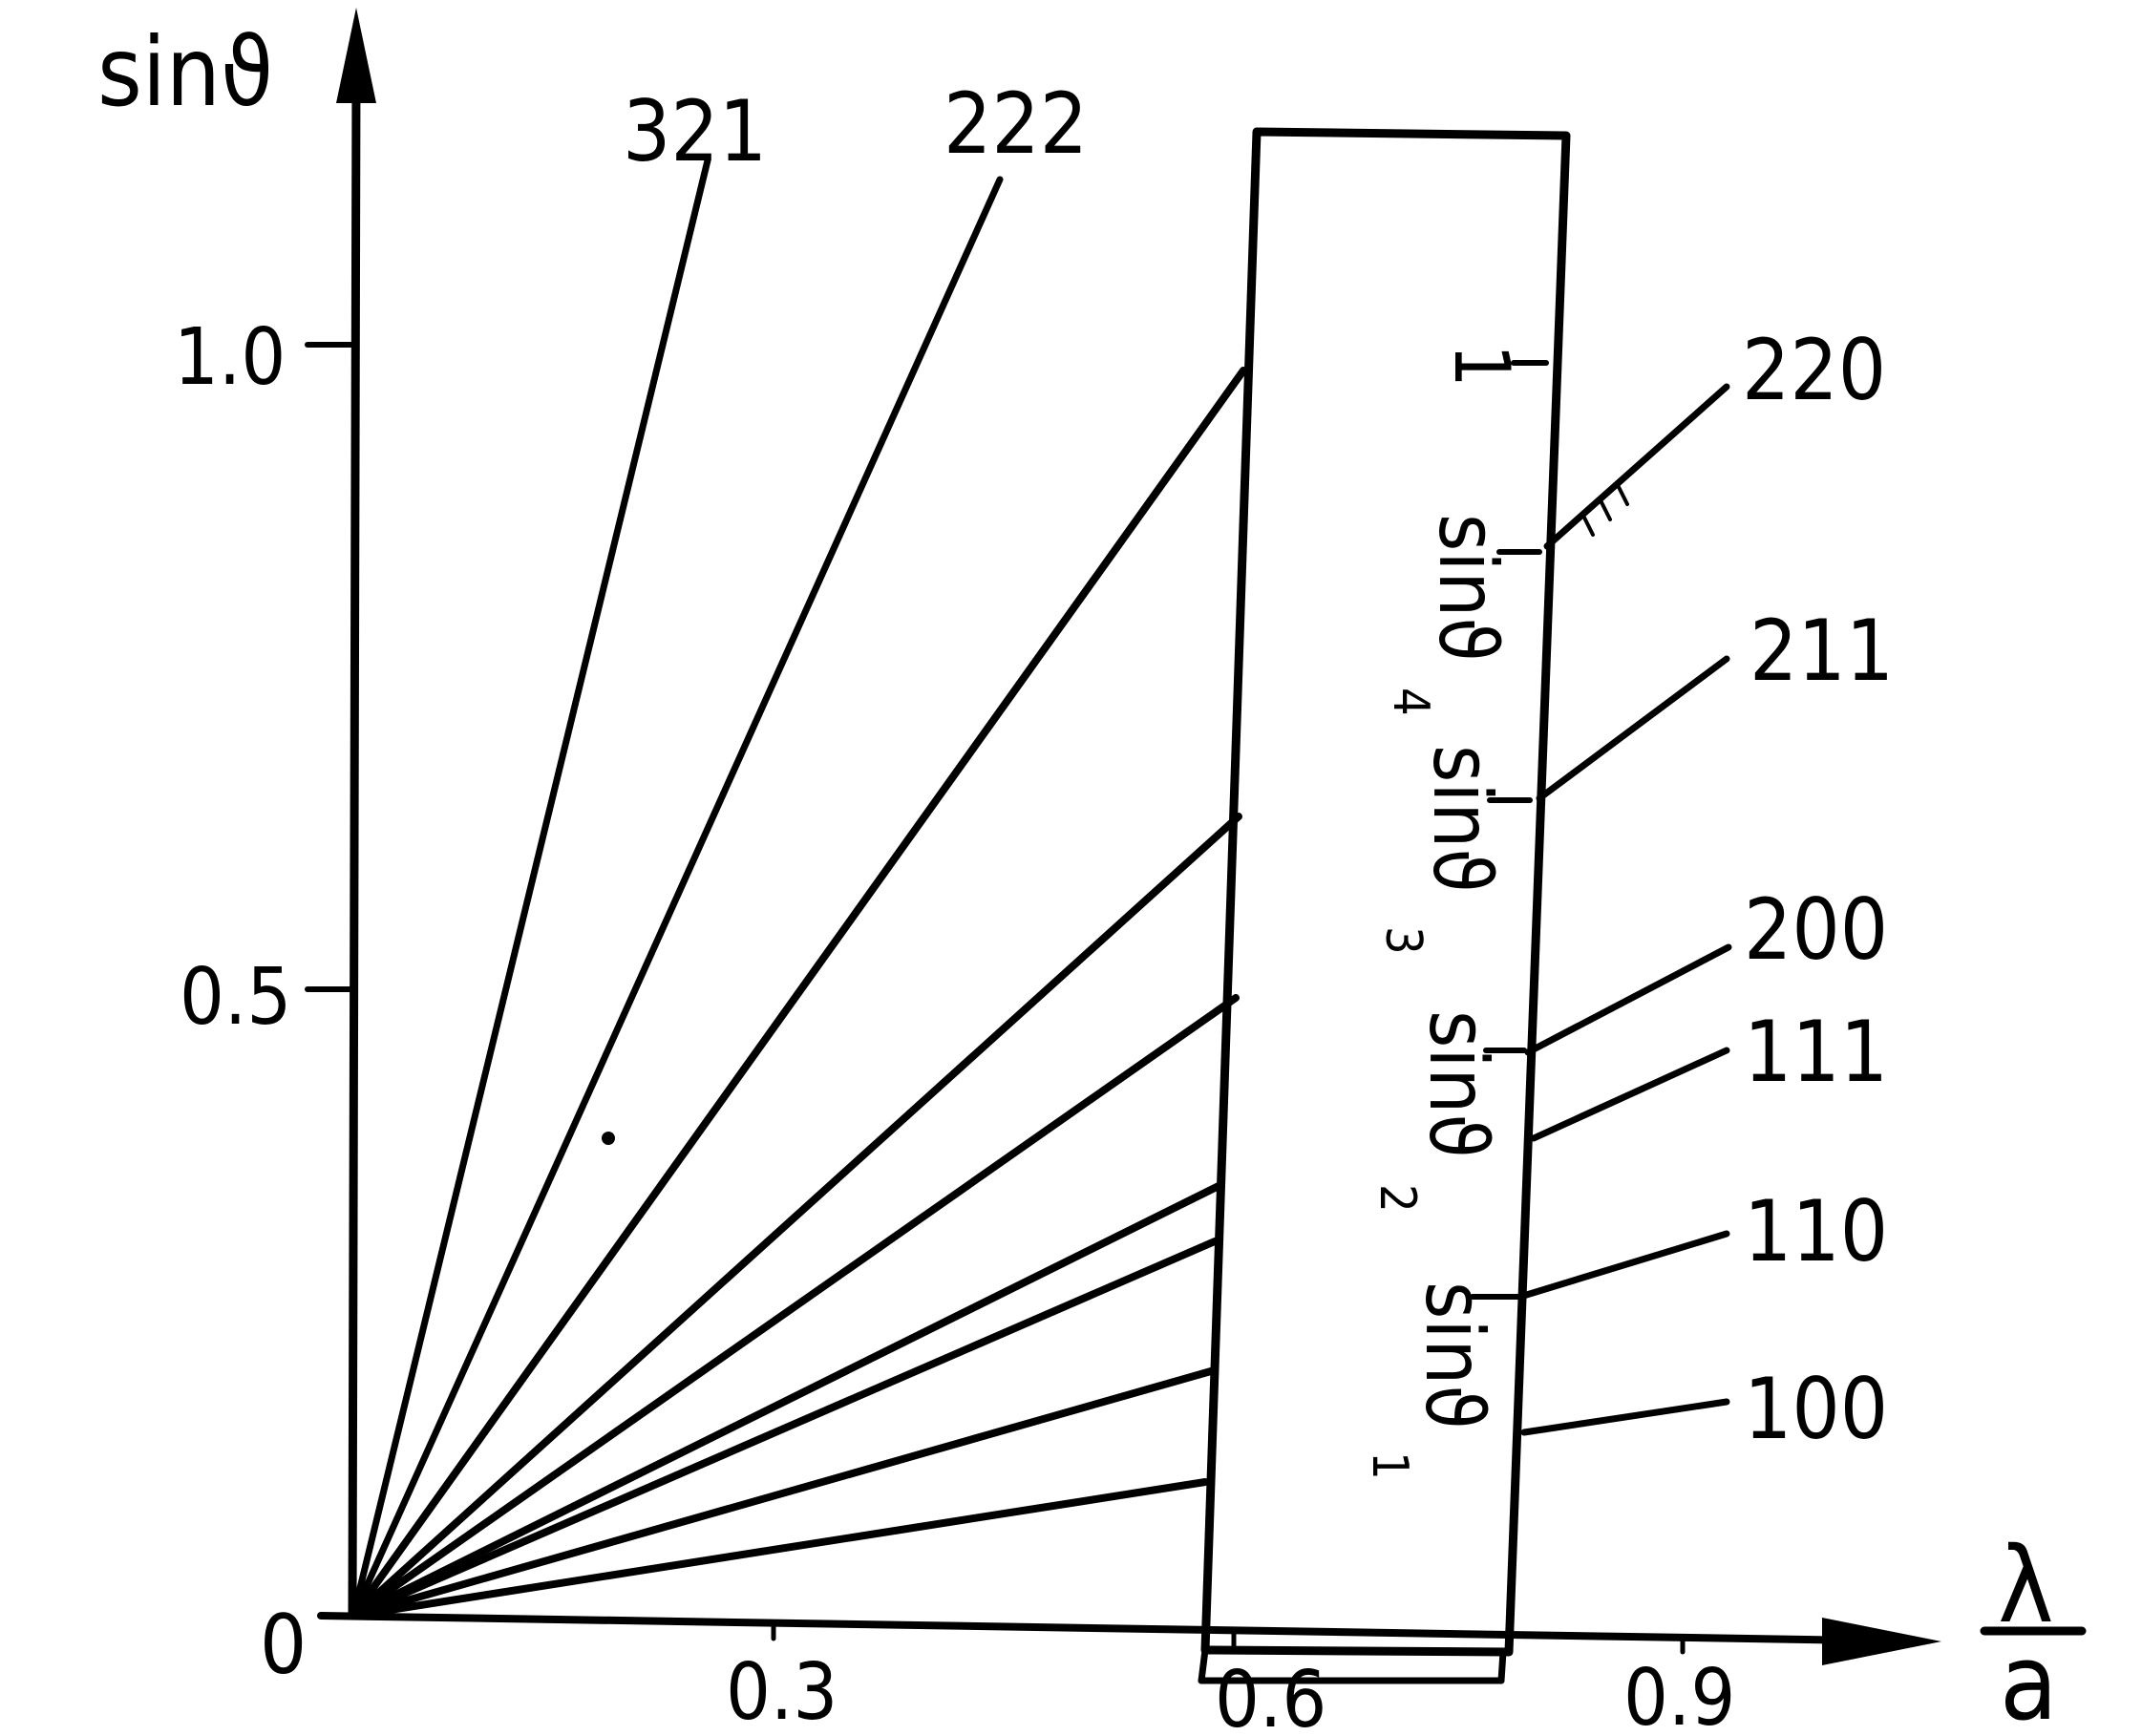  What do you see at coordinates (1458, 1084) in the screenshot?
I see `slider-label-sin2: sinϑ` at bounding box center [1458, 1084].